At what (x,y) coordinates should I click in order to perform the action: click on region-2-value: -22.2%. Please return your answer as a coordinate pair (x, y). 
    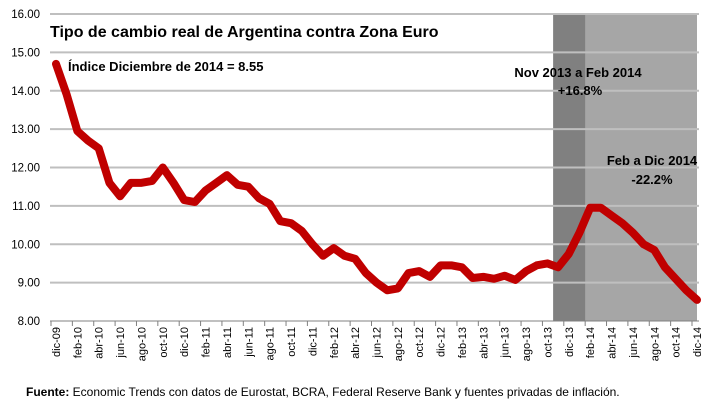
    Looking at the image, I should click on (652, 179).